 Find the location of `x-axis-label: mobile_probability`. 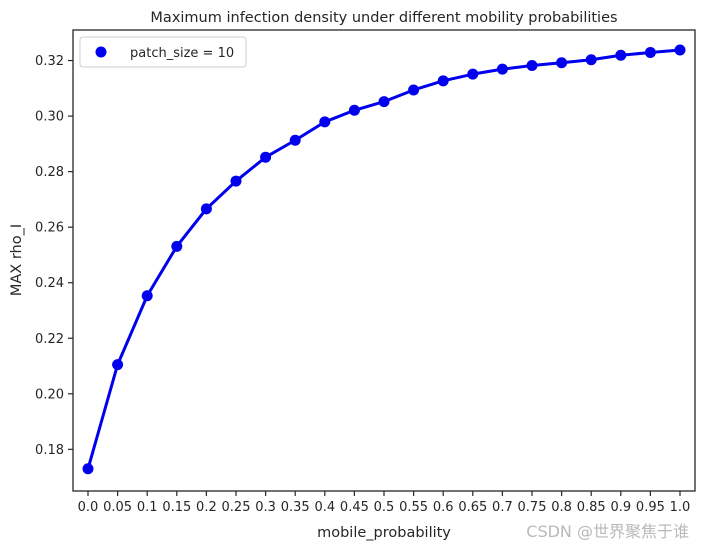

x-axis-label: mobile_probability is located at coordinates (384, 533).